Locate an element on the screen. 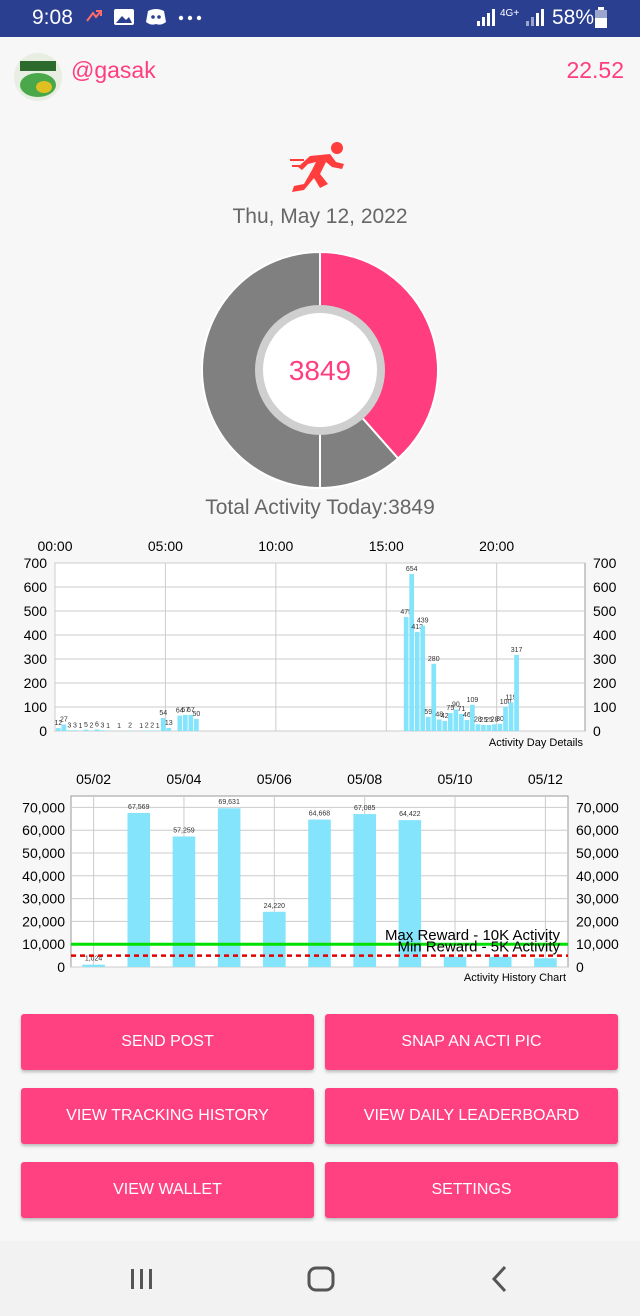 The height and width of the screenshot is (1316, 640). day-y-tick-right: 0 is located at coordinates (597, 731).